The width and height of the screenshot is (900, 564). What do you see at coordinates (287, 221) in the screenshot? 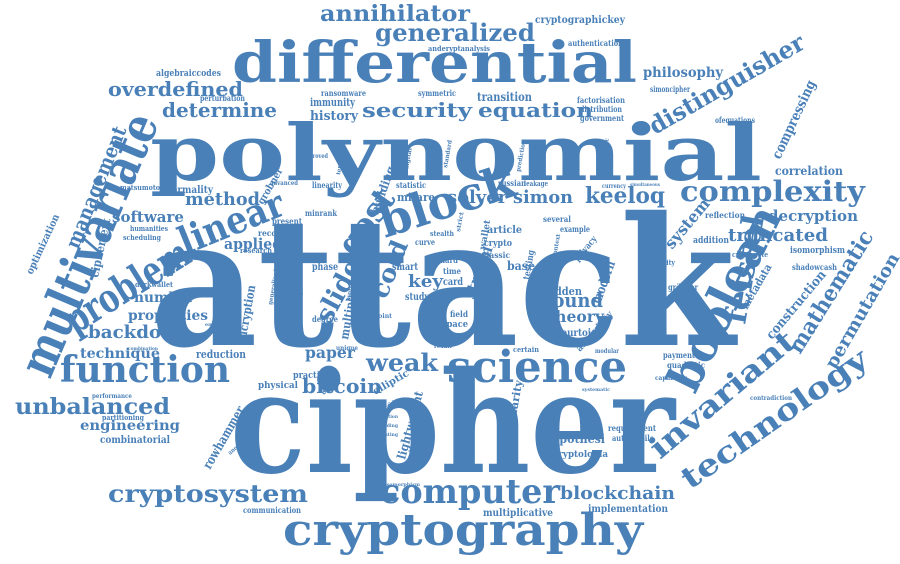
I see `word-present: present` at bounding box center [287, 221].